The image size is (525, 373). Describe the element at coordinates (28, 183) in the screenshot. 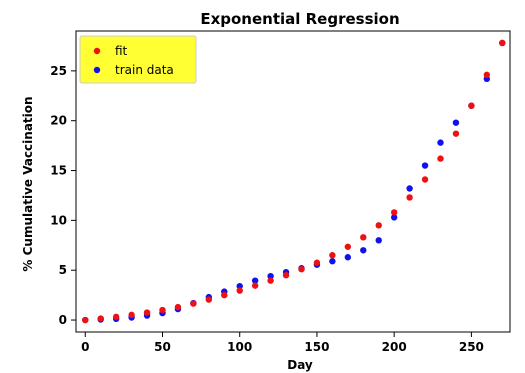

I see `y-axis-label: % Cumulative Vaccination` at that location.